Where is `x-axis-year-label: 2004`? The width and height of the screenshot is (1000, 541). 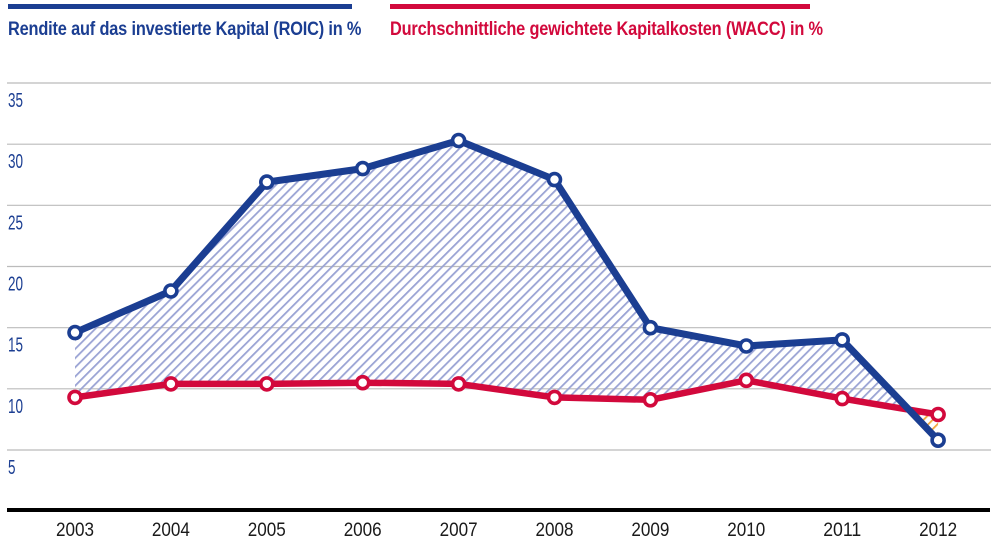 x-axis-year-label: 2004 is located at coordinates (171, 530).